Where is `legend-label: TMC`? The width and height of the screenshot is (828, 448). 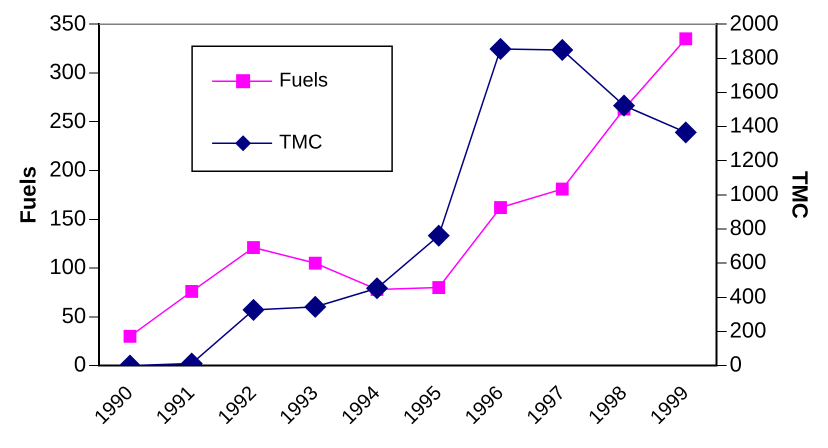 legend-label: TMC is located at coordinates (300, 143).